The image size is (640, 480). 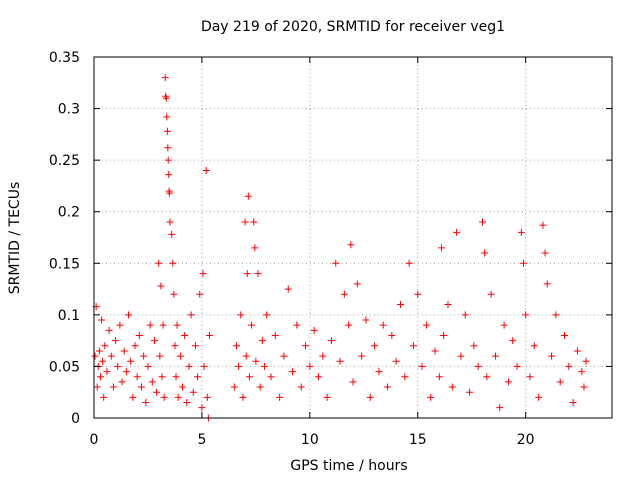 I want to click on x-tick-label: 10, so click(x=310, y=440).